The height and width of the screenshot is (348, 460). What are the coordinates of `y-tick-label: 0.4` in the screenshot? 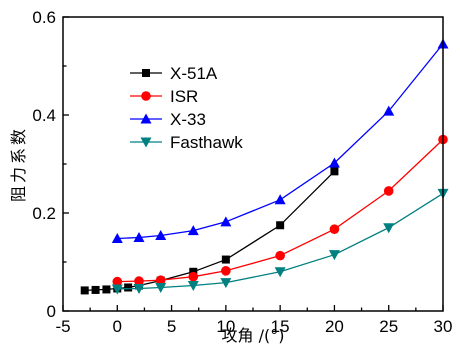 It's located at (44, 115).